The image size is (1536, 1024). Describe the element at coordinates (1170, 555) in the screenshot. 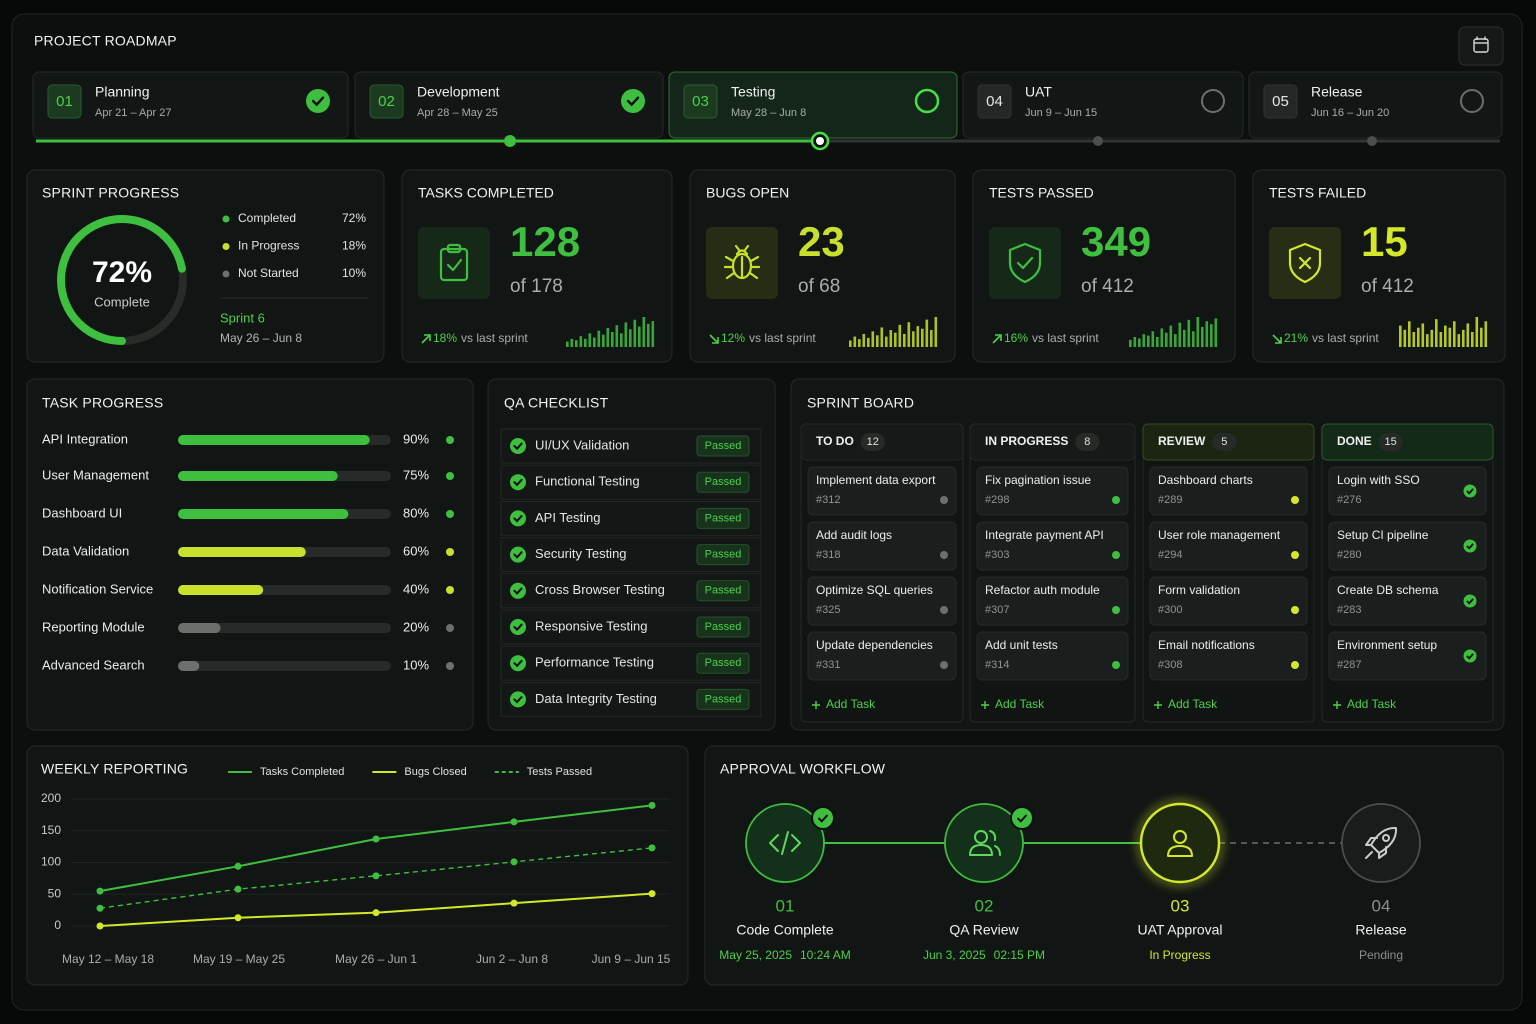

I see `card-id: #294` at that location.